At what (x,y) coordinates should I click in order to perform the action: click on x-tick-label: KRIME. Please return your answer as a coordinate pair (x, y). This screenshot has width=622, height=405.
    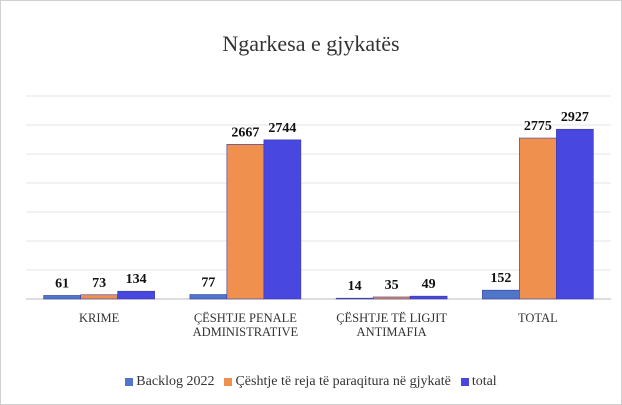
    Looking at the image, I should click on (99, 318).